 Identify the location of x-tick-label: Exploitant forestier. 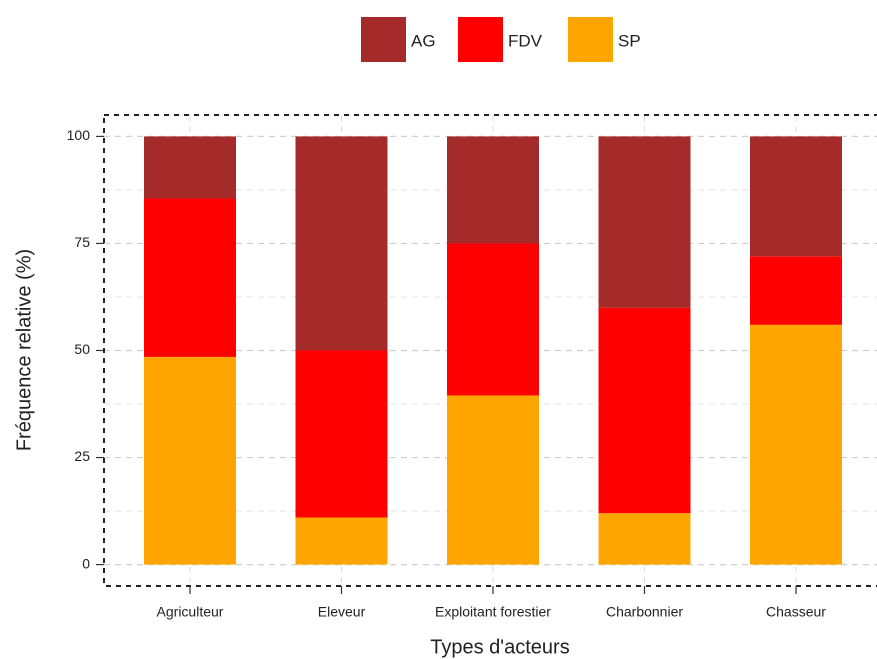
(493, 612).